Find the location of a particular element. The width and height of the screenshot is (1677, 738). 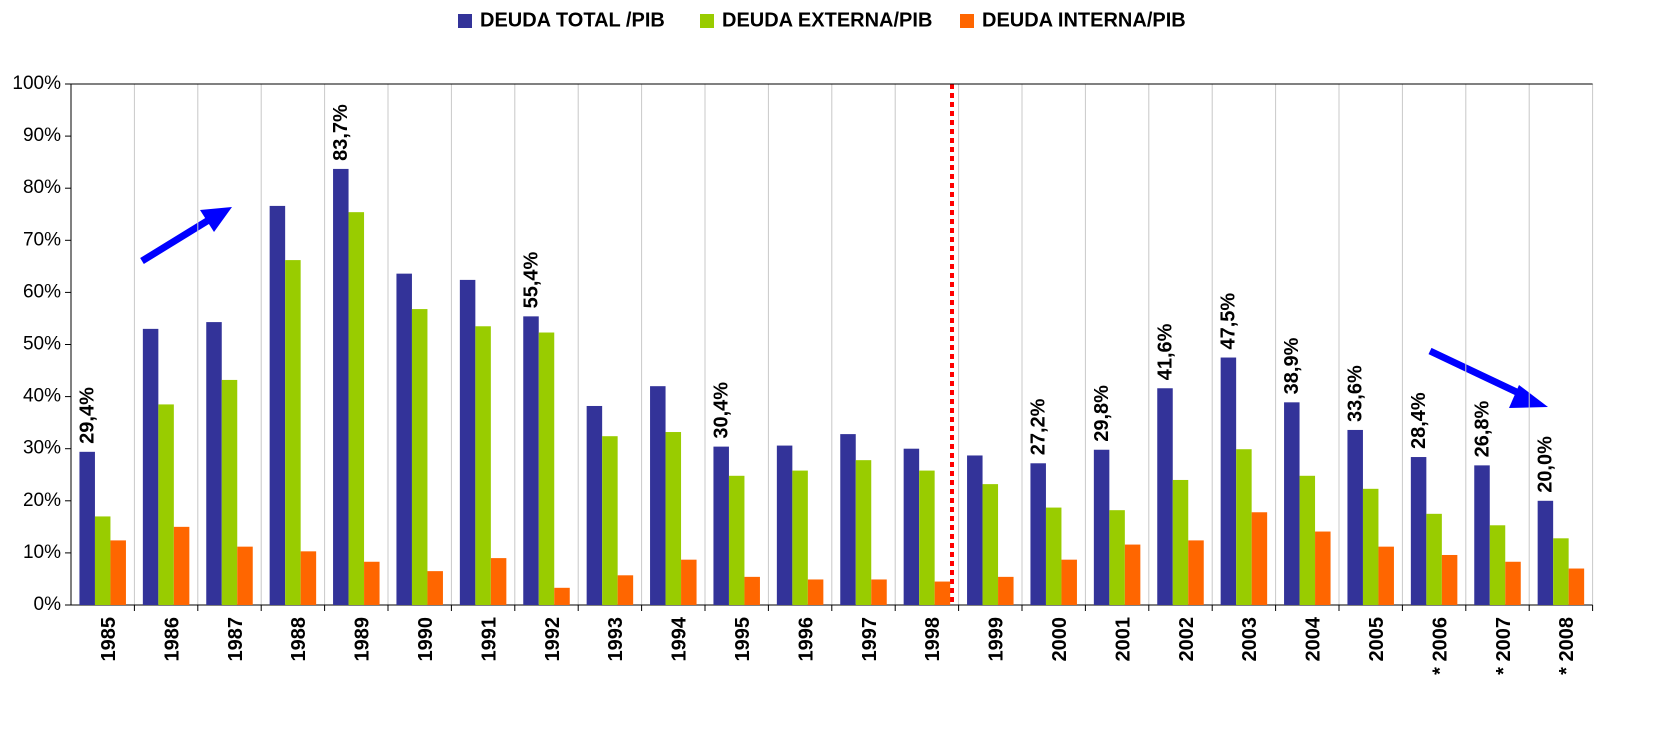

data-label: 29,4% is located at coordinates (87, 415).